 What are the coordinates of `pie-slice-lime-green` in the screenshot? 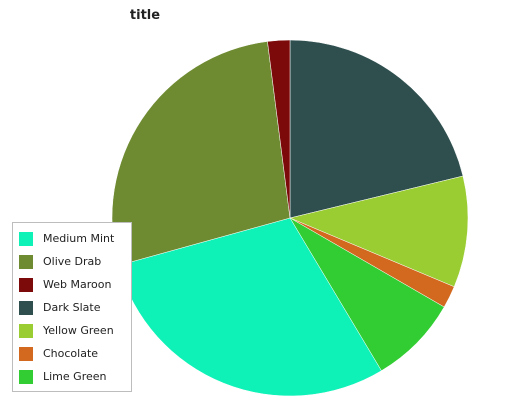 It's located at (367, 294).